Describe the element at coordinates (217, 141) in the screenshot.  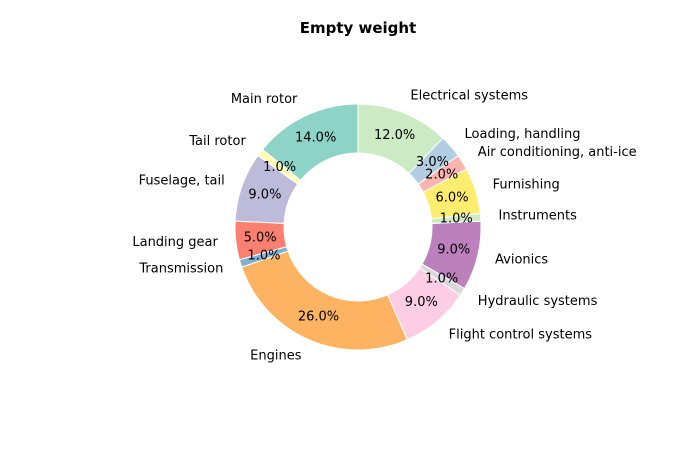
I see `label-tail-rotor: Tail rotor` at that location.